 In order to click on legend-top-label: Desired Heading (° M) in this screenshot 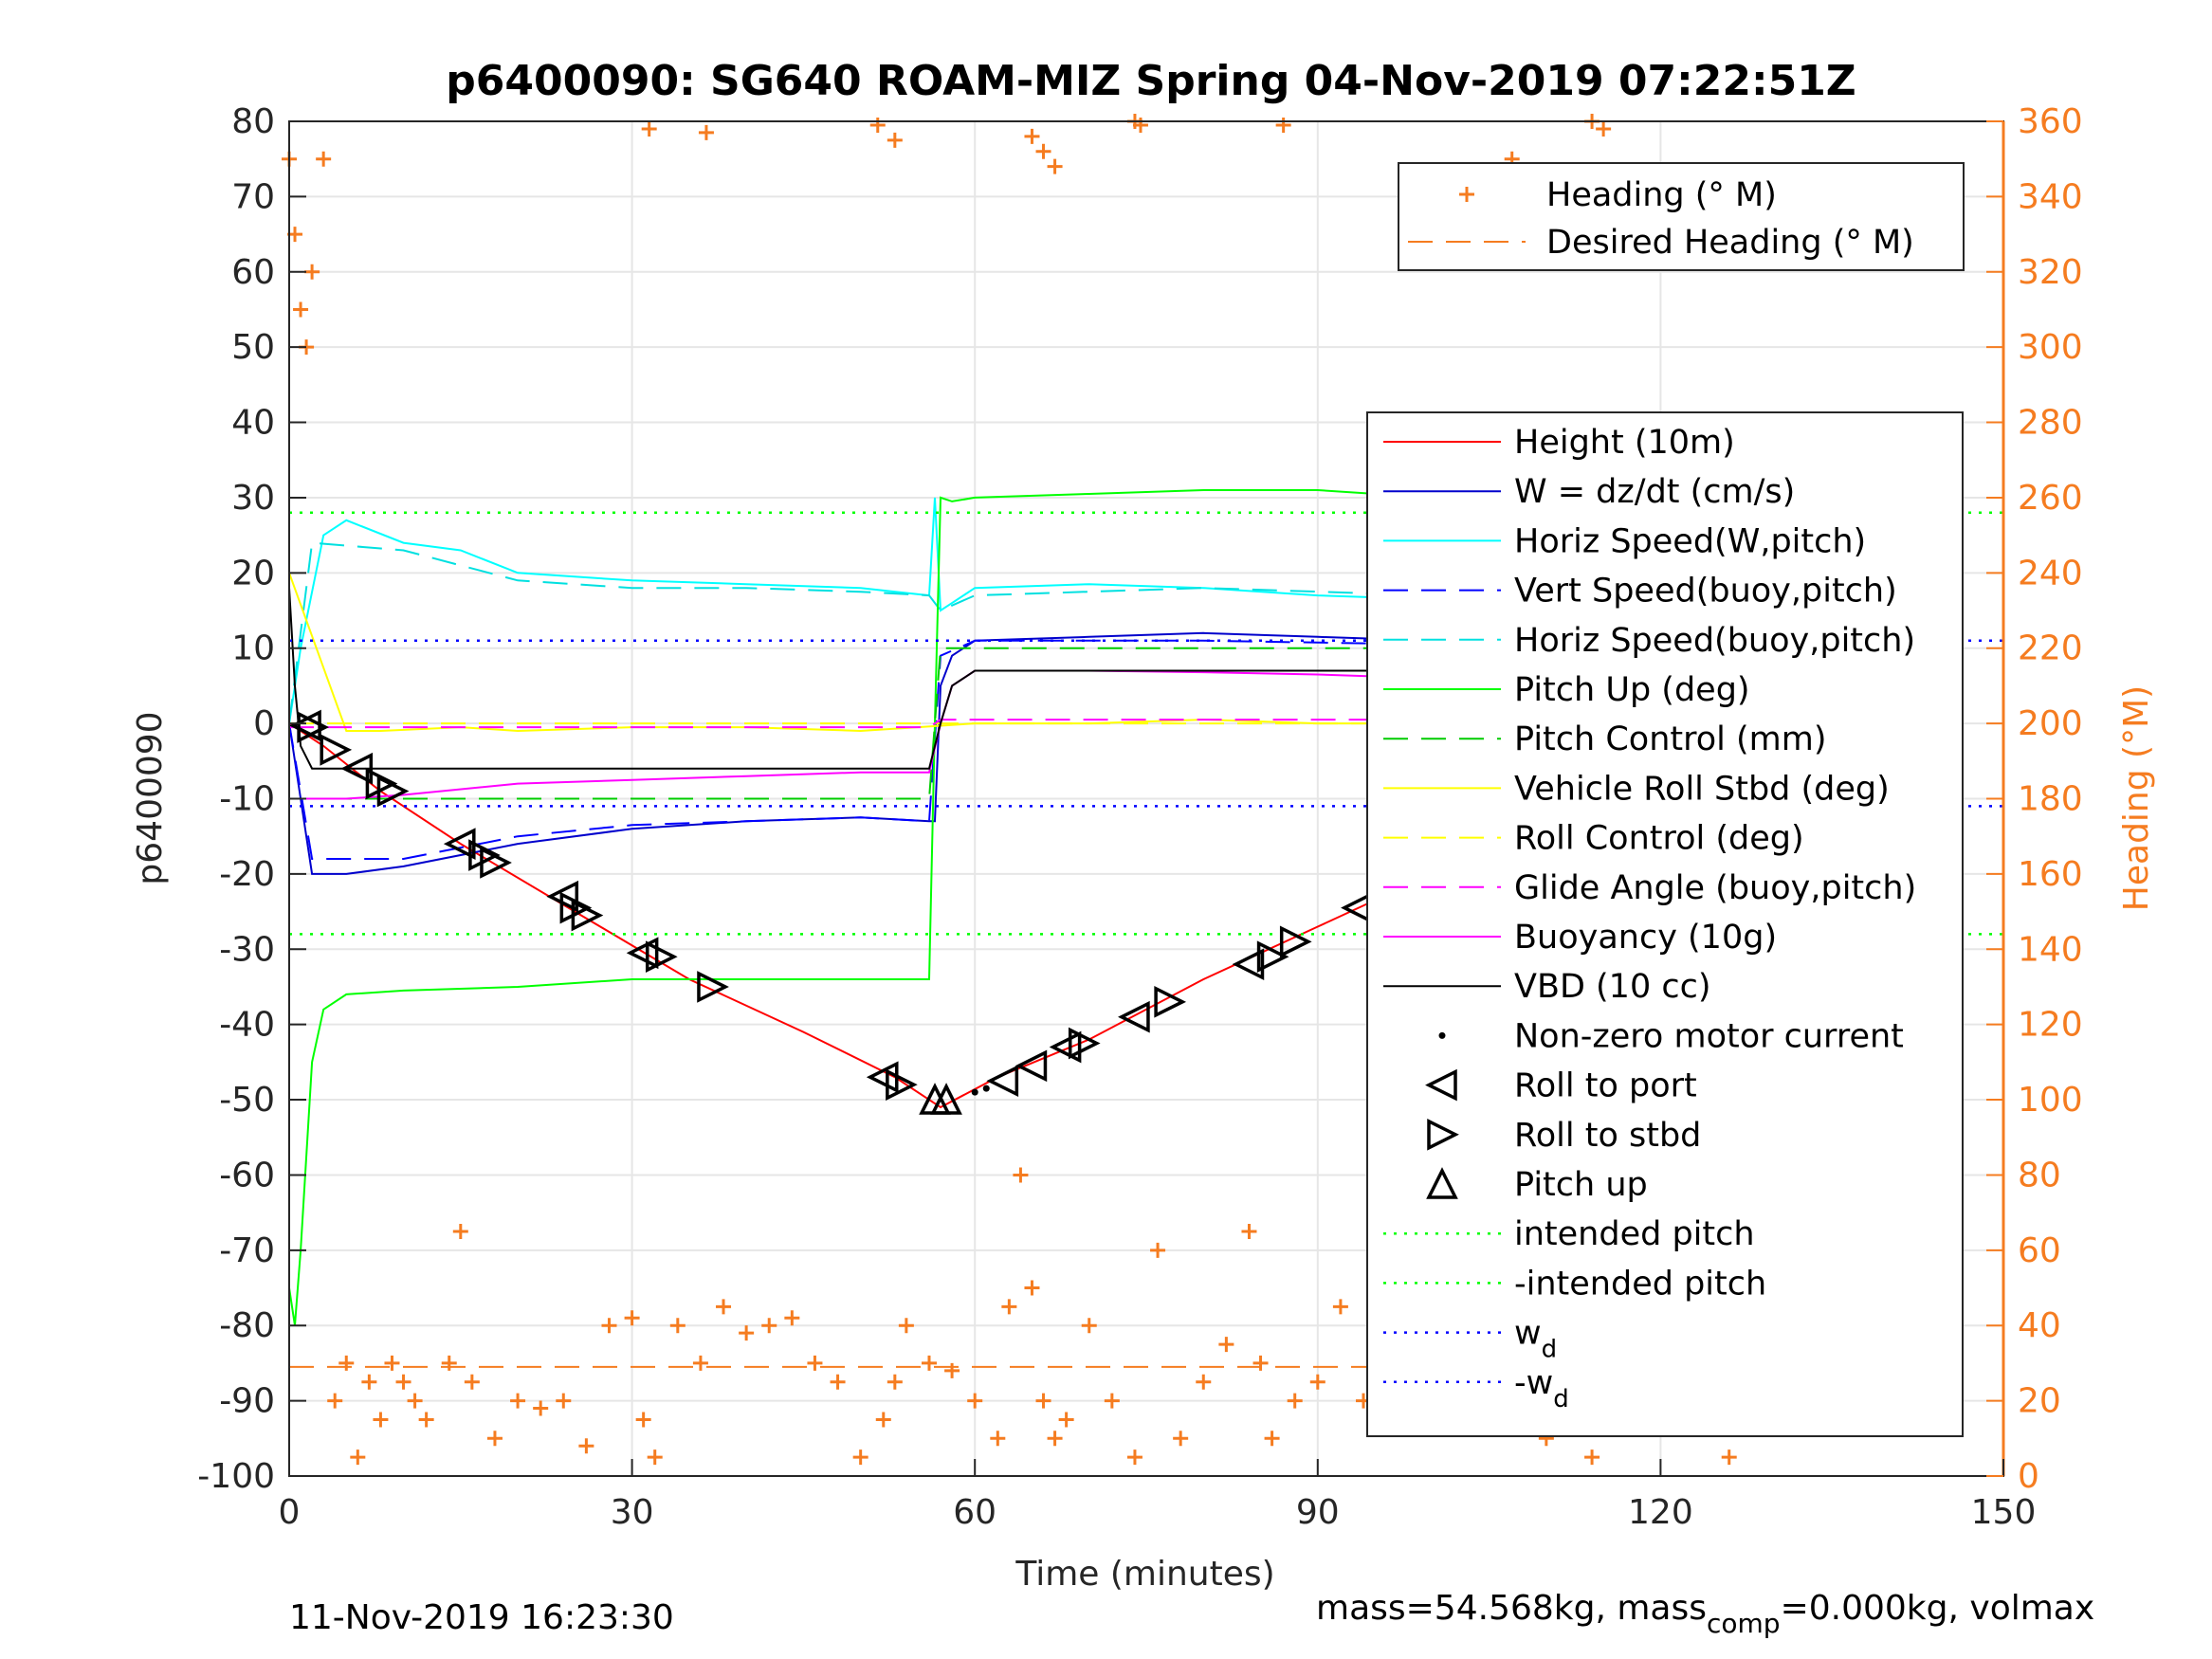, I will do `click(1730, 243)`.